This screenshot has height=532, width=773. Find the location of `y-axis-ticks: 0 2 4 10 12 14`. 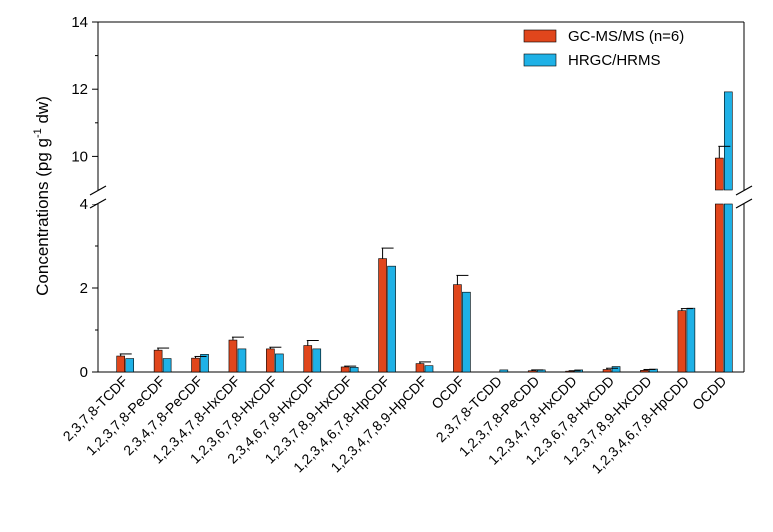

y-axis-ticks: 0 2 4 10 12 14 is located at coordinates (84, 197).